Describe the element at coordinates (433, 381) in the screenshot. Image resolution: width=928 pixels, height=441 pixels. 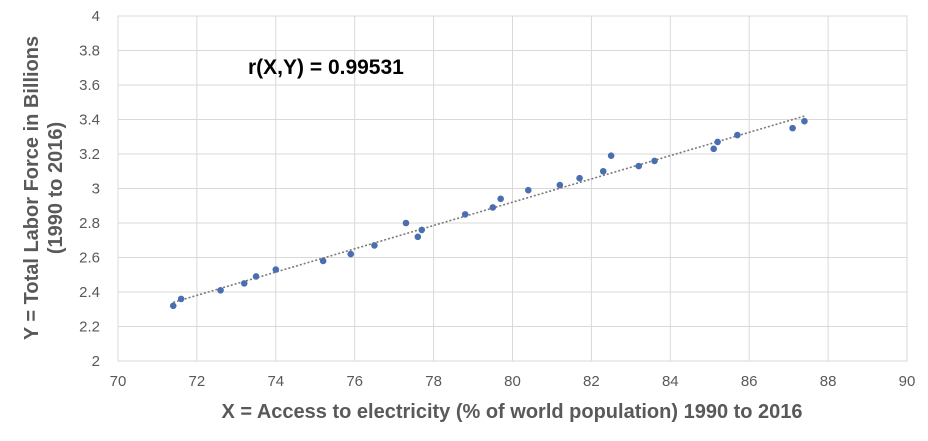
I see `x-tick-label: 78` at that location.